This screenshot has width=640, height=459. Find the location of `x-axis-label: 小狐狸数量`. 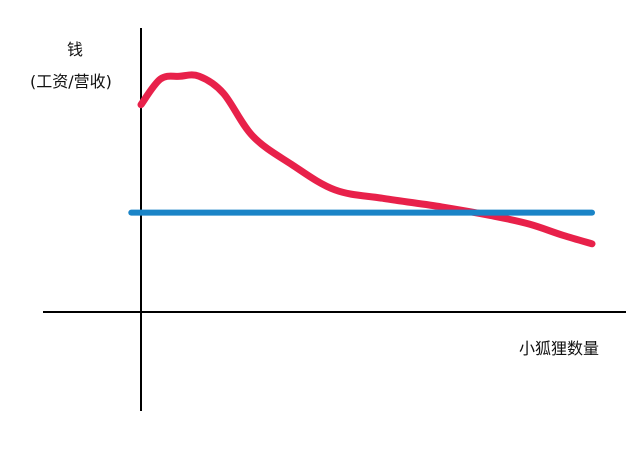

x-axis-label: 小狐狸数量 is located at coordinates (559, 348).